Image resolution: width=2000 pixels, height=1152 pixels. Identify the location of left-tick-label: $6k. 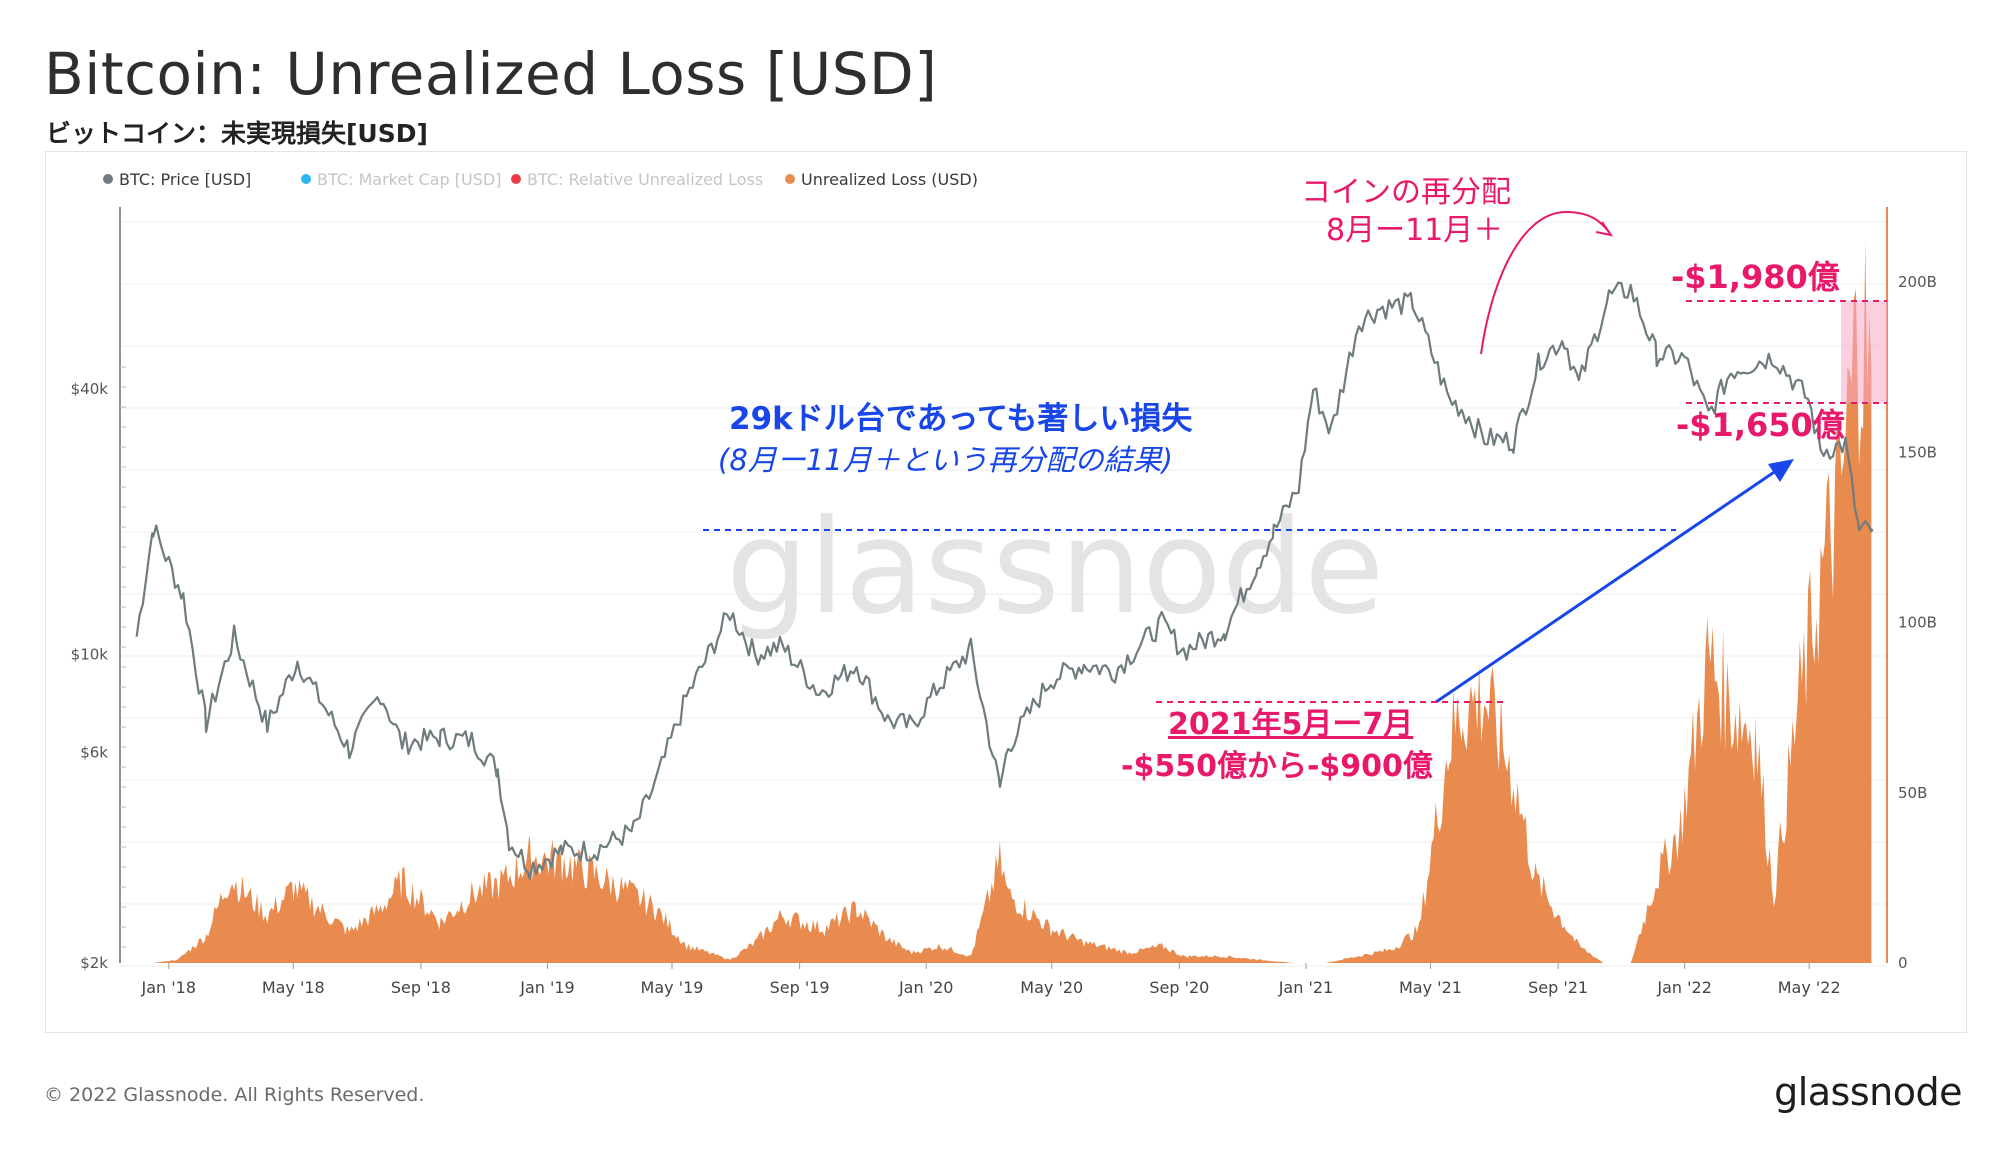
(94, 753).